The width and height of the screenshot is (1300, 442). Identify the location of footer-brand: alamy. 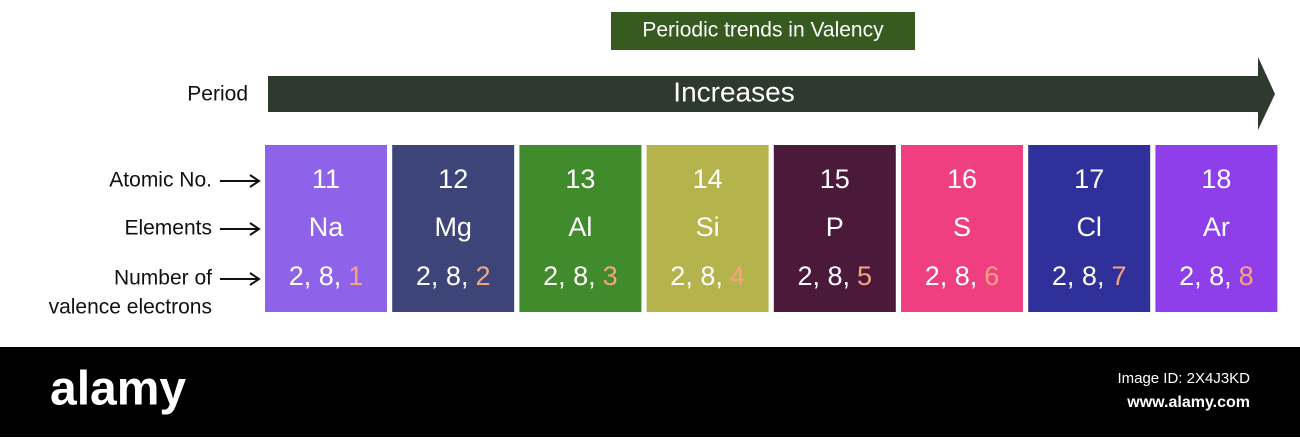
(118, 389).